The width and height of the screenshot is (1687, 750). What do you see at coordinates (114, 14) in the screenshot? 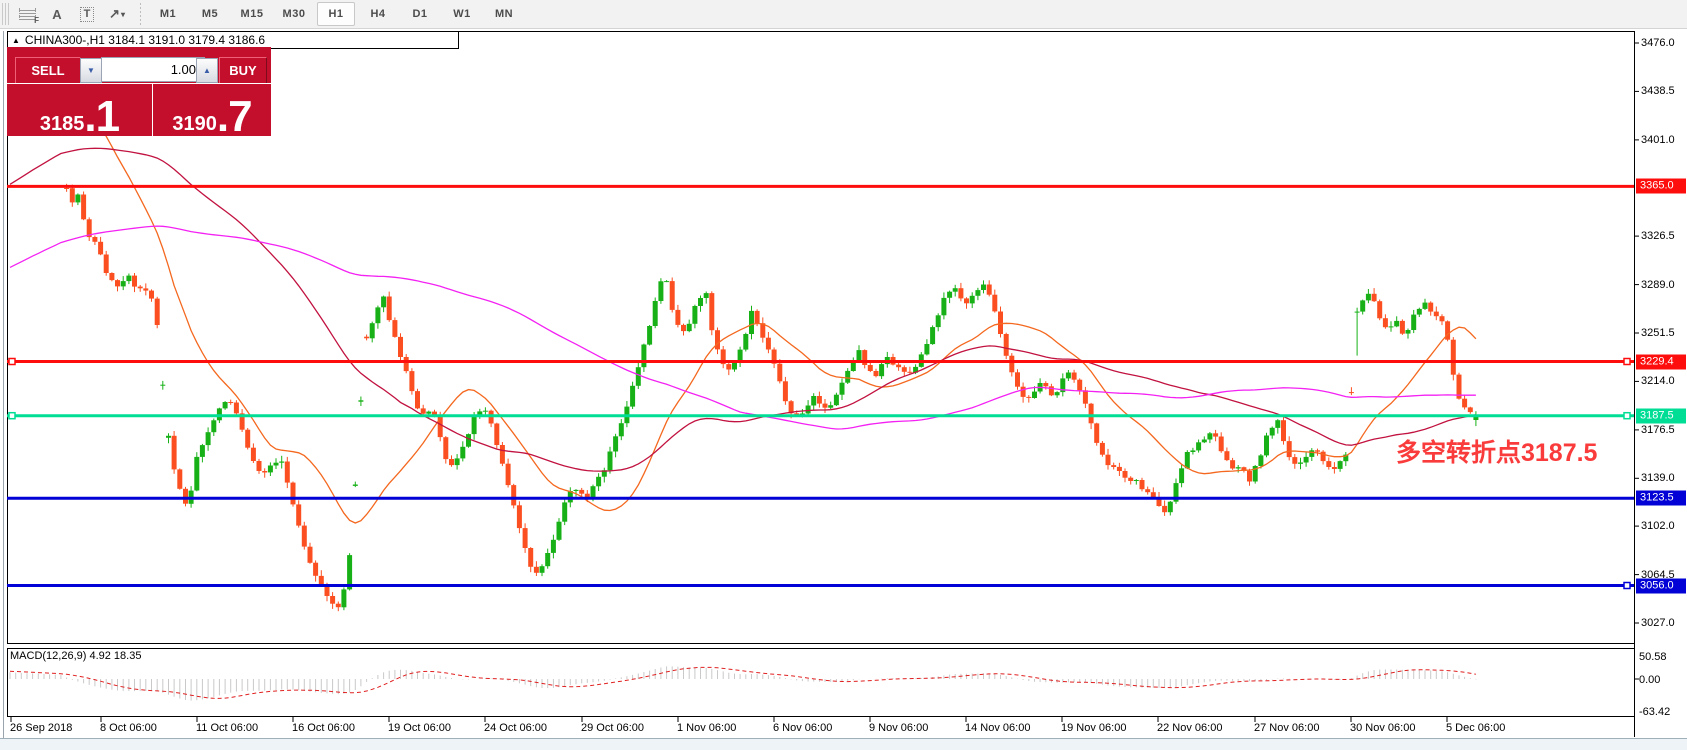
I see `trendline-glyph: ↗` at bounding box center [114, 14].